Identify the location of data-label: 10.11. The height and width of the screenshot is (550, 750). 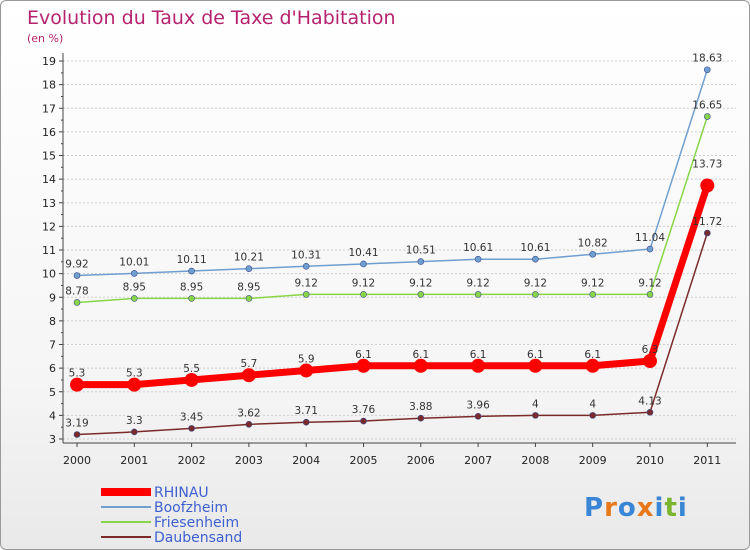
(192, 260).